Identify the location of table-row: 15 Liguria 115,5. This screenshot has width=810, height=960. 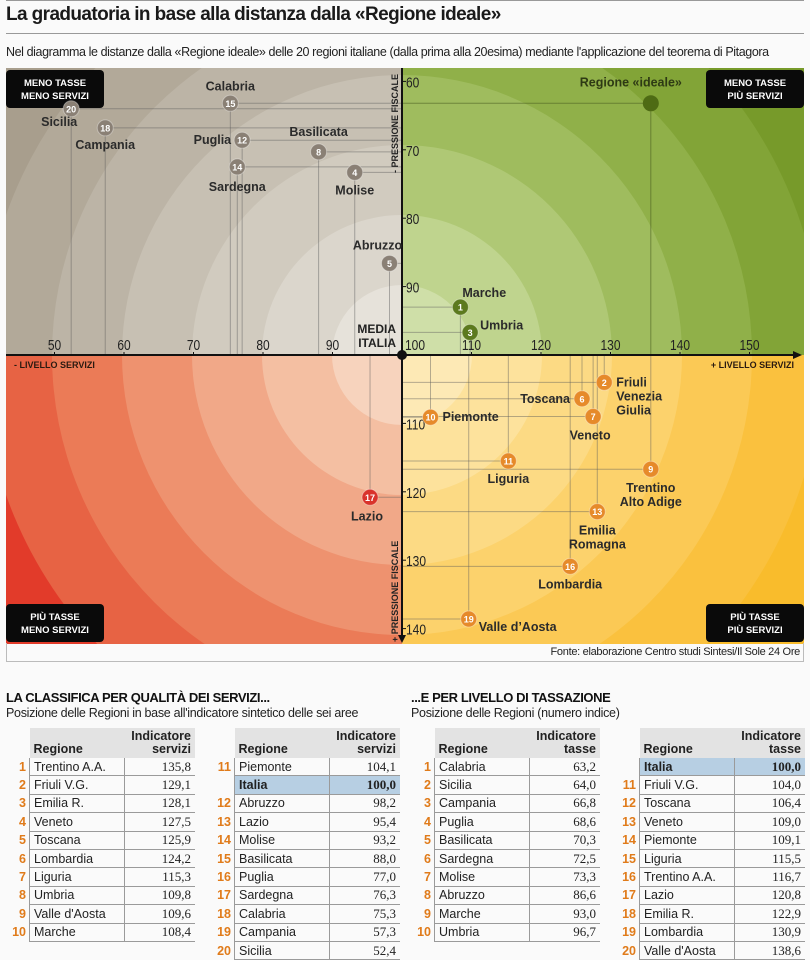
(710, 859).